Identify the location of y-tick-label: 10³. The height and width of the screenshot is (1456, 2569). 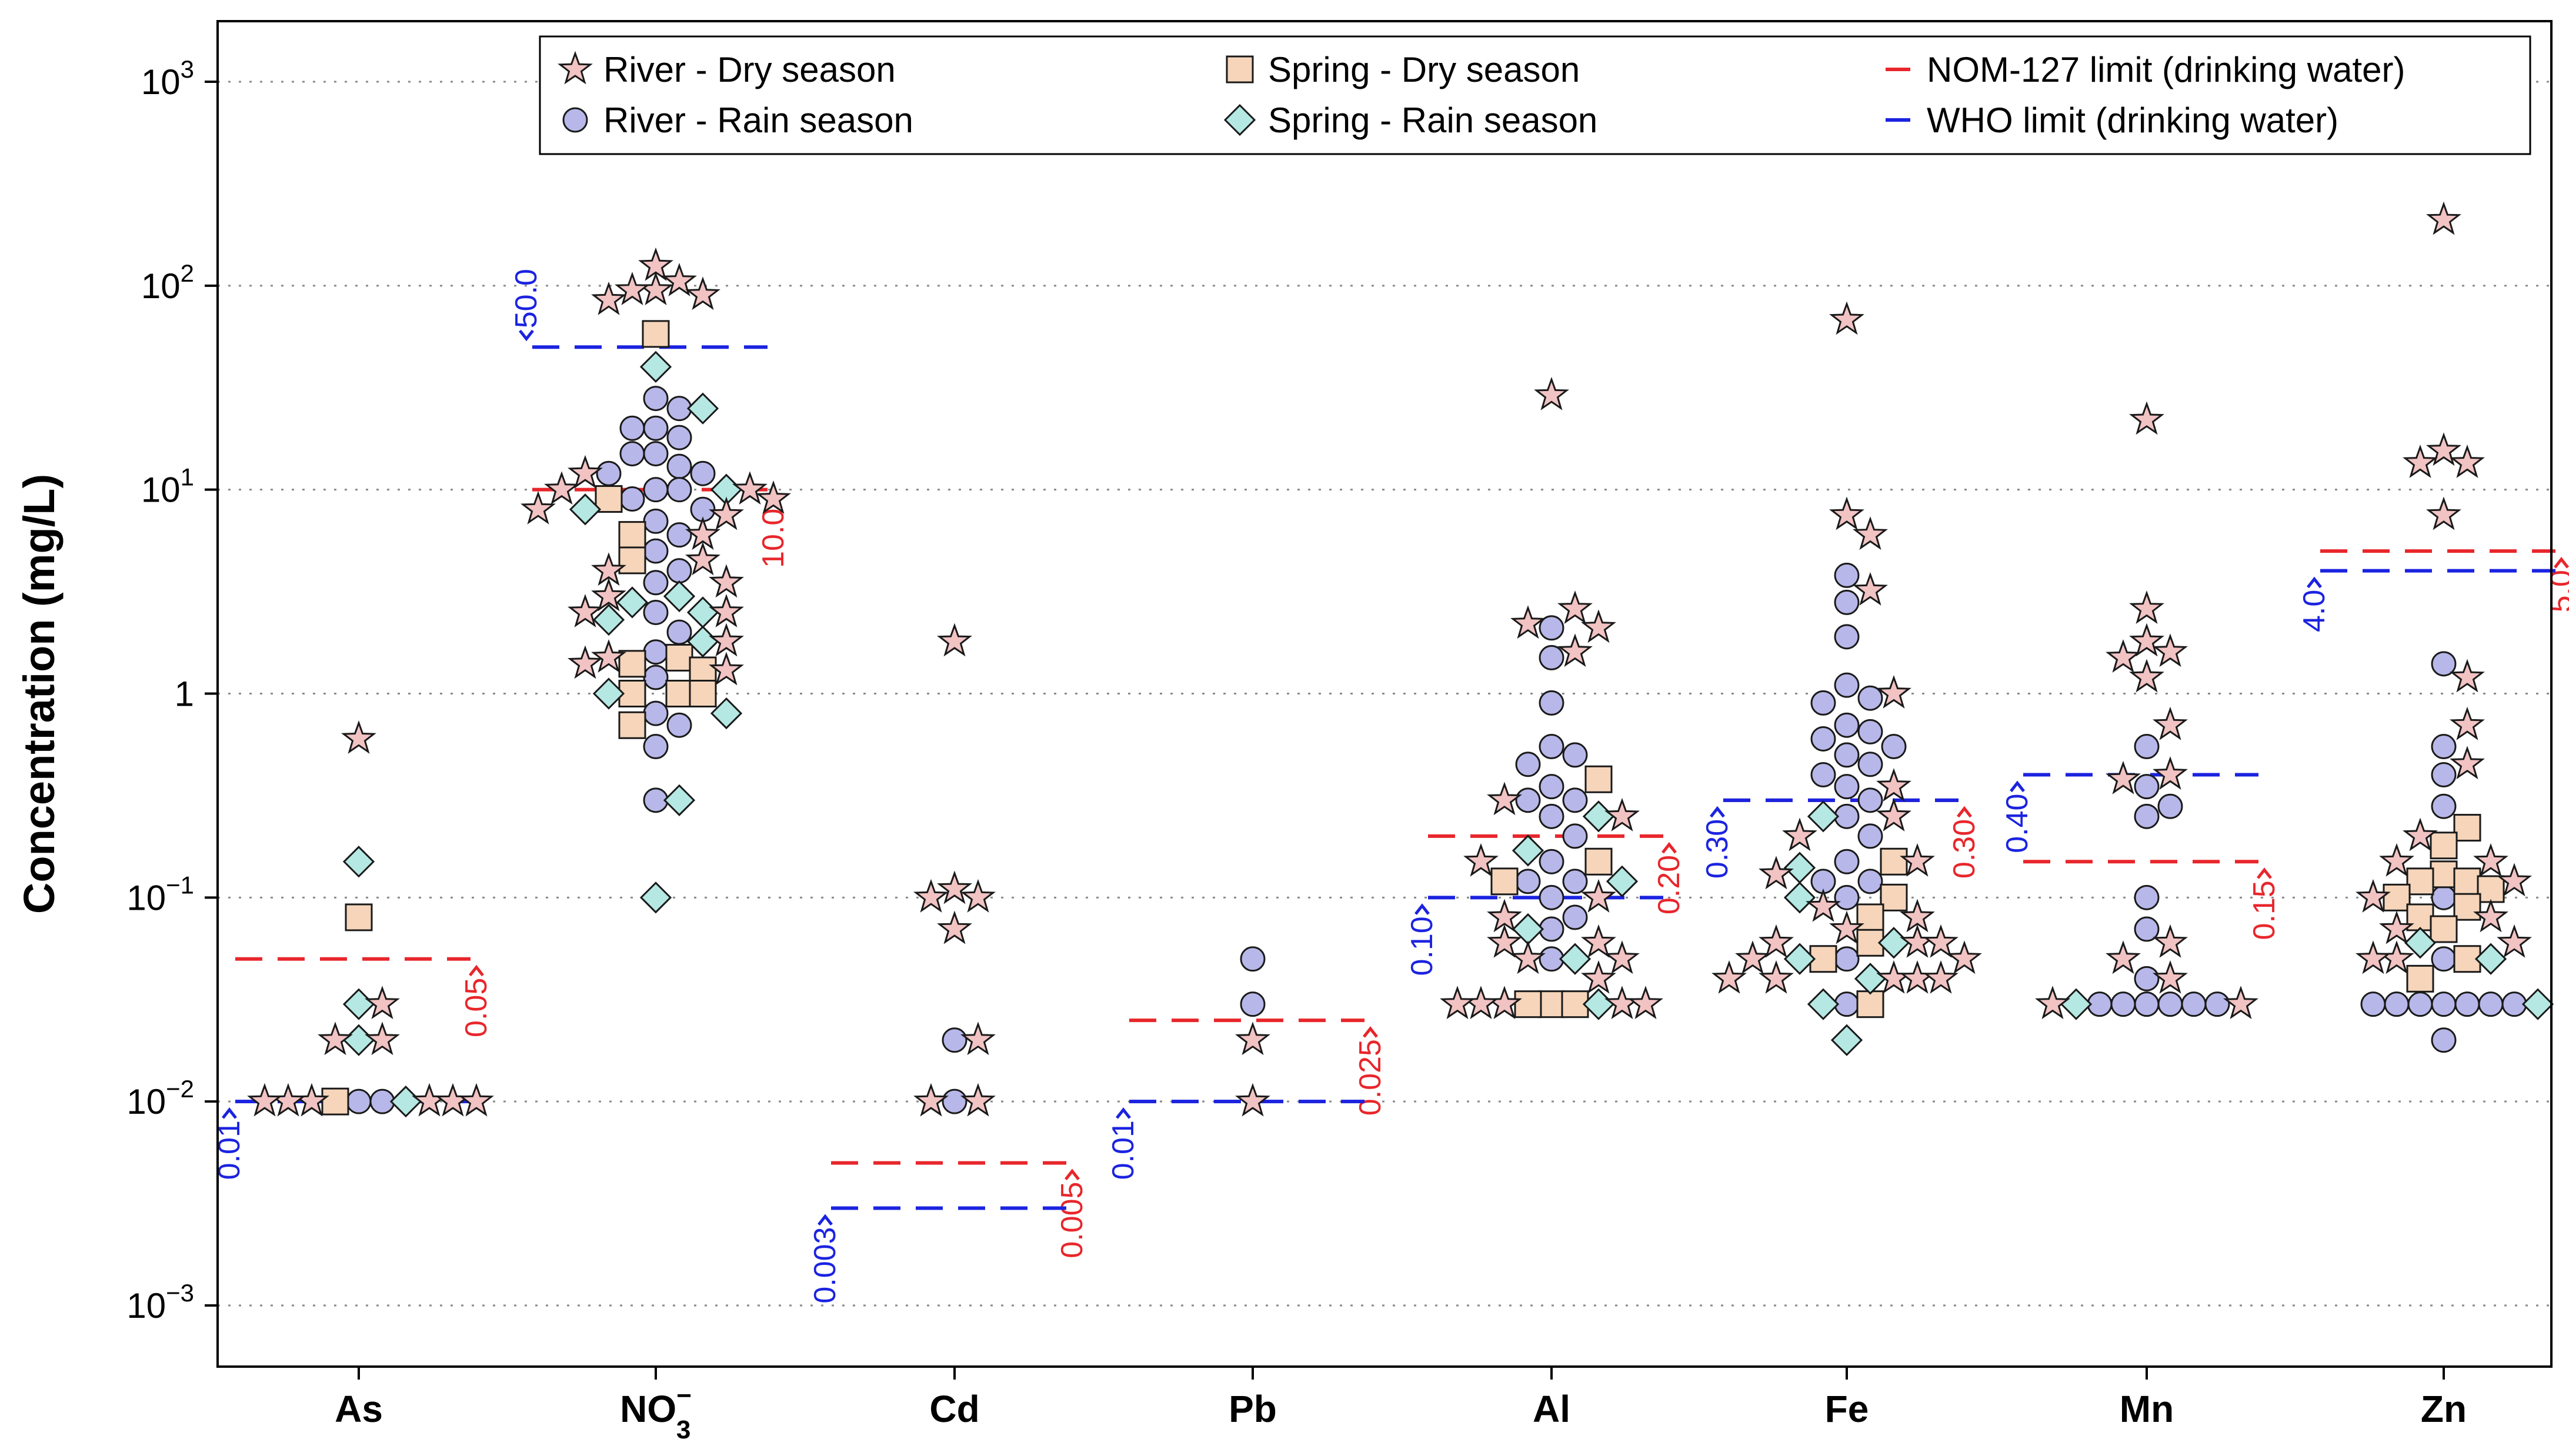
(168, 78).